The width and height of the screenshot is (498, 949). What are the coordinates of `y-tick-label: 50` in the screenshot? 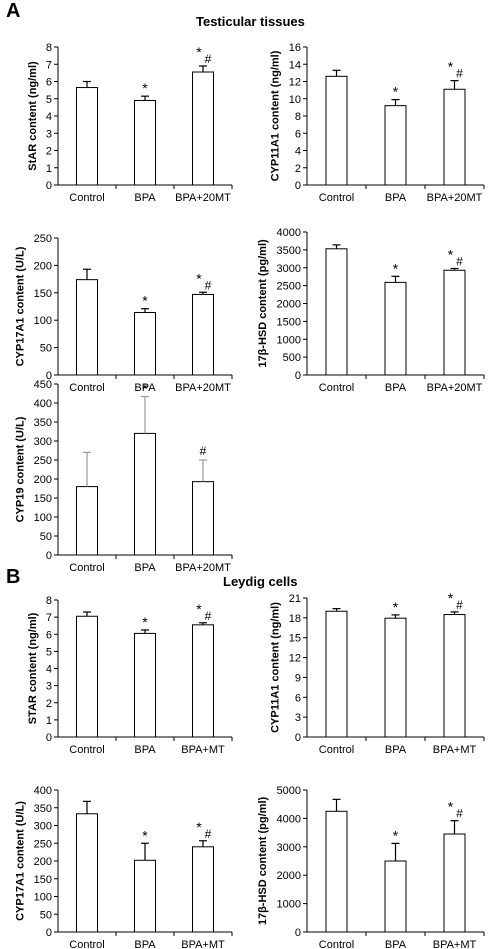 It's located at (46, 915).